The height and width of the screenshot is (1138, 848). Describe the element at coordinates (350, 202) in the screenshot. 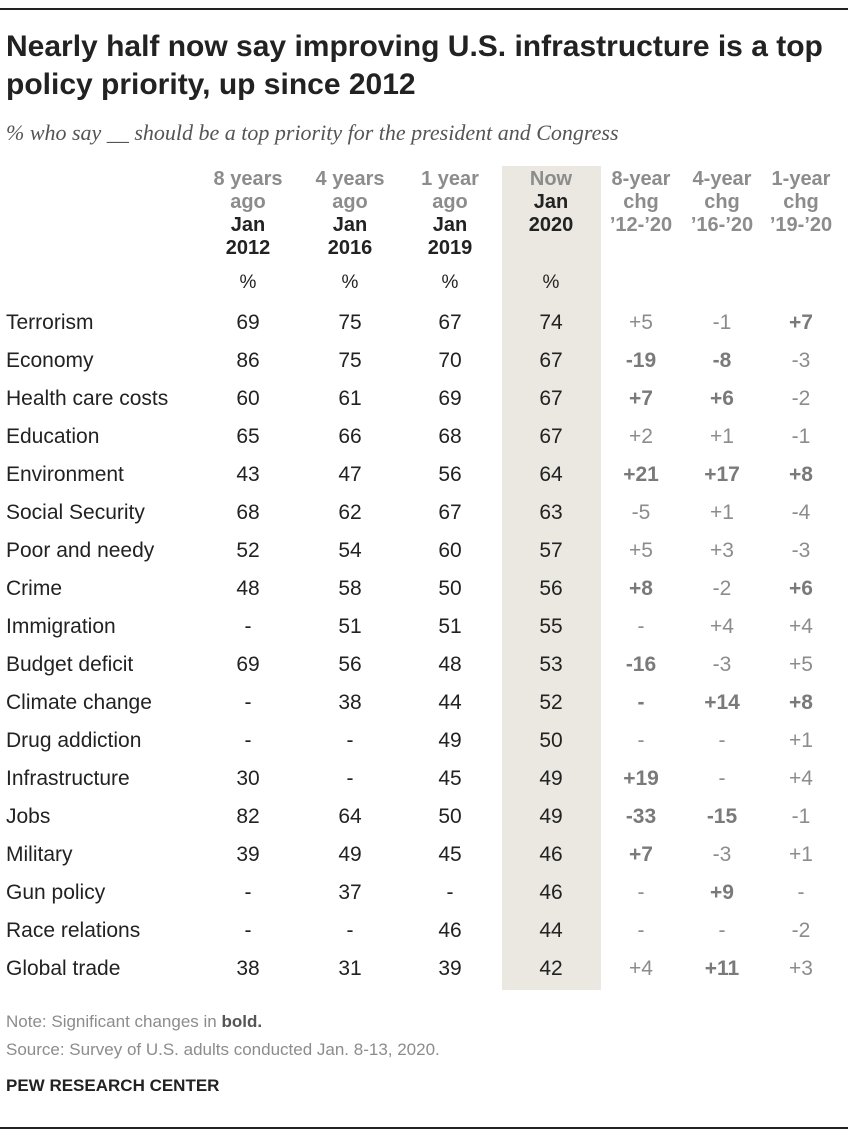

I see `column-header-gray-line: ago` at that location.